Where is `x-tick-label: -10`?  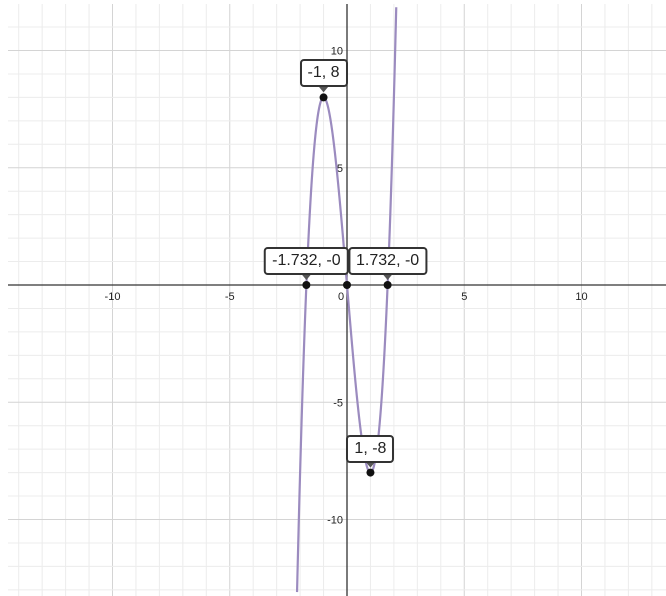 x-tick-label: -10 is located at coordinates (113, 297).